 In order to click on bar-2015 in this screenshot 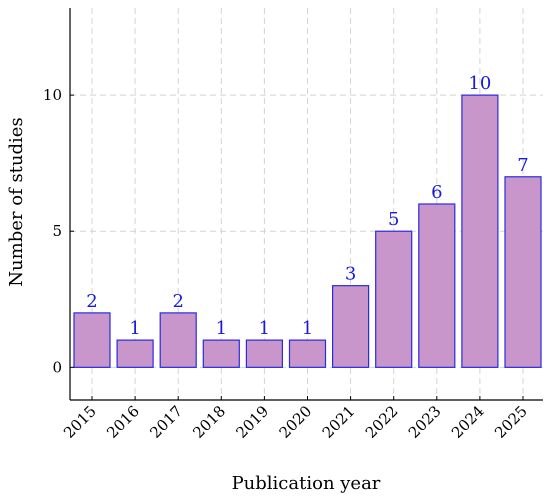, I will do `click(92, 340)`.